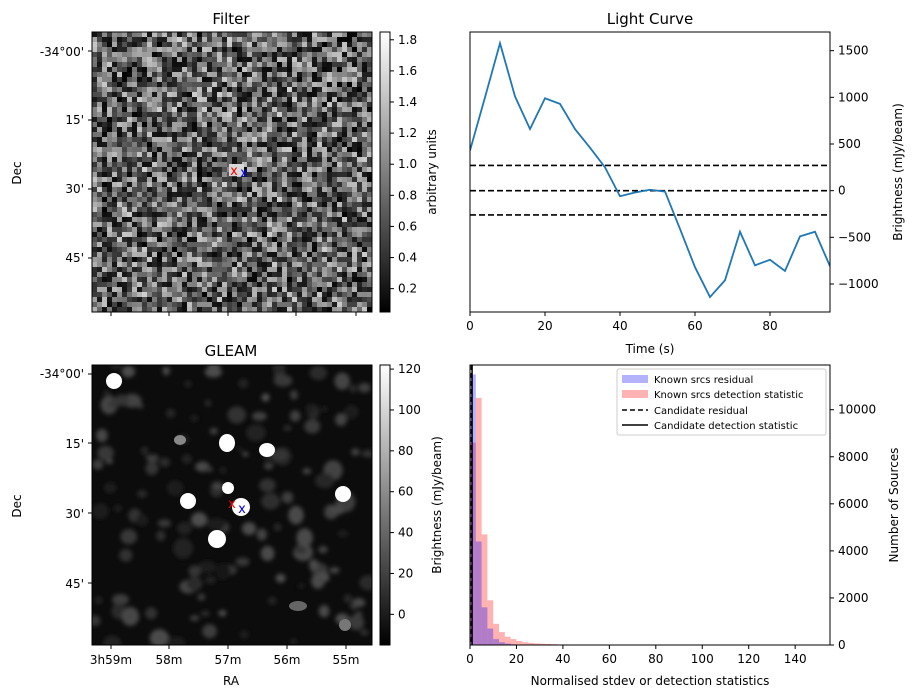 The image size is (915, 699). I want to click on gleam-xtick-0: 3h59m, so click(111, 660).